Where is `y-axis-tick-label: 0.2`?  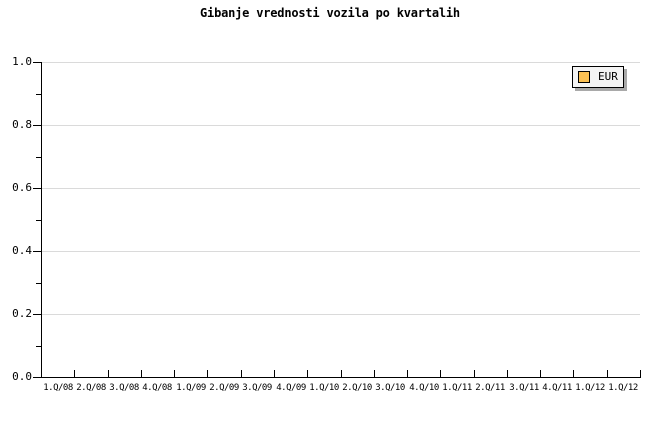
y-axis-tick-label: 0.2 is located at coordinates (22, 313).